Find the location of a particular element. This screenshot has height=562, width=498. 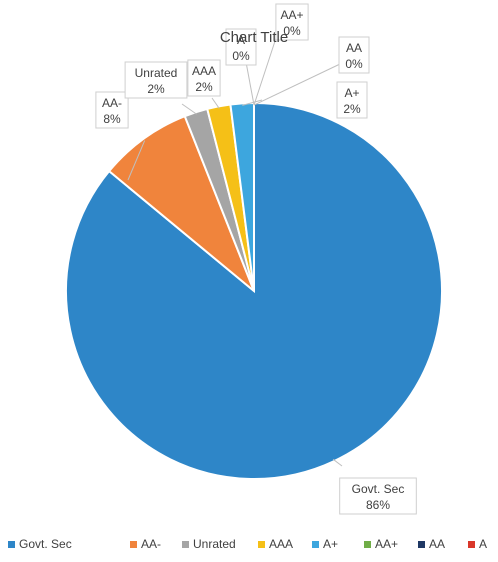

data-label: Govt. Sec 86% is located at coordinates (378, 496).